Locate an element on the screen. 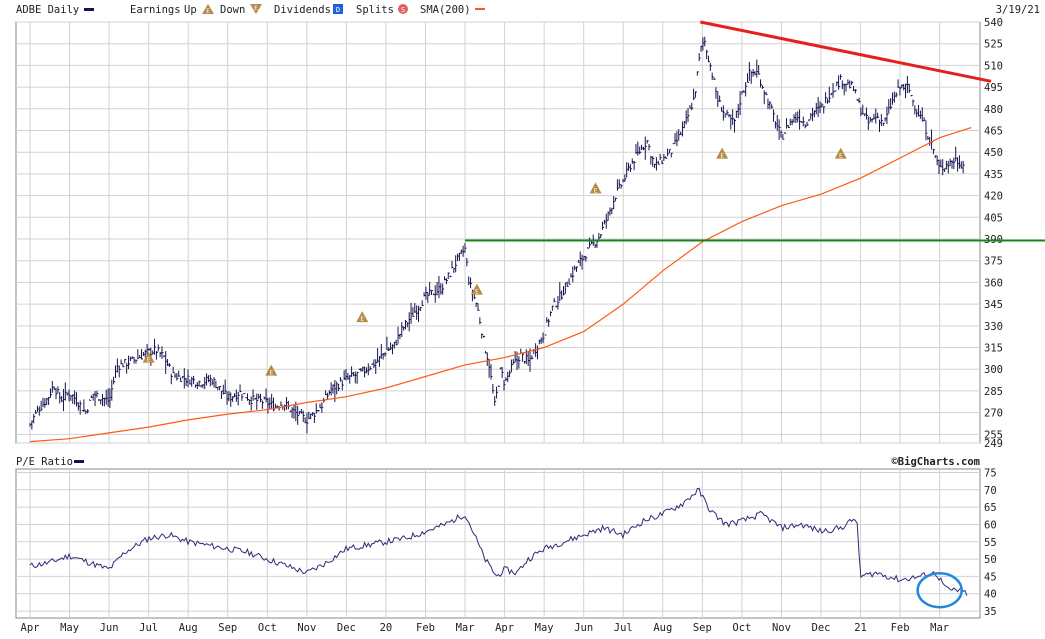 The width and height of the screenshot is (1045, 639). price-y-tick-label: 450 is located at coordinates (993, 153).